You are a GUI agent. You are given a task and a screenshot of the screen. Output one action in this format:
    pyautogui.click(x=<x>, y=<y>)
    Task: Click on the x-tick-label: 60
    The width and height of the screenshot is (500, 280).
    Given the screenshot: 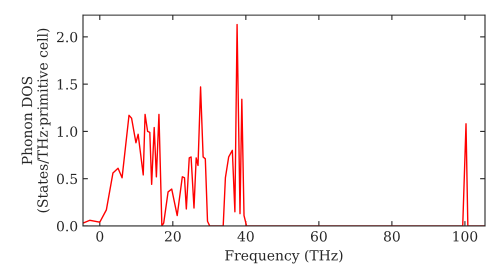 What is the action you would take?
    pyautogui.click(x=318, y=236)
    